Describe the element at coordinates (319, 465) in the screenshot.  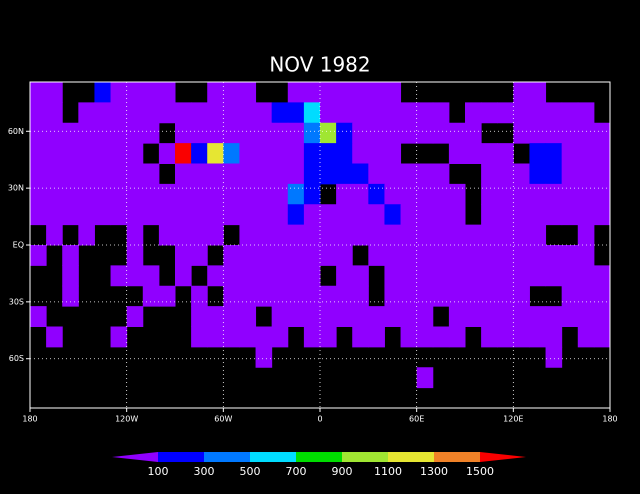
I see `colorbar: 100 300 500 700 900 1100 1300 1500` at that location.